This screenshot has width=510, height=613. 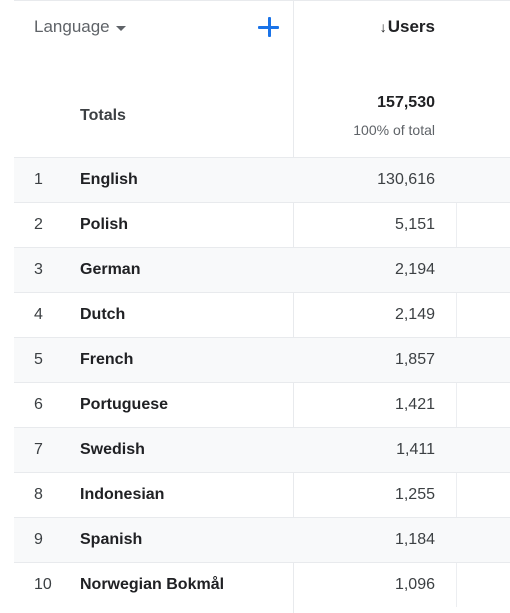 I want to click on dimension-selector: Language, so click(x=80, y=27).